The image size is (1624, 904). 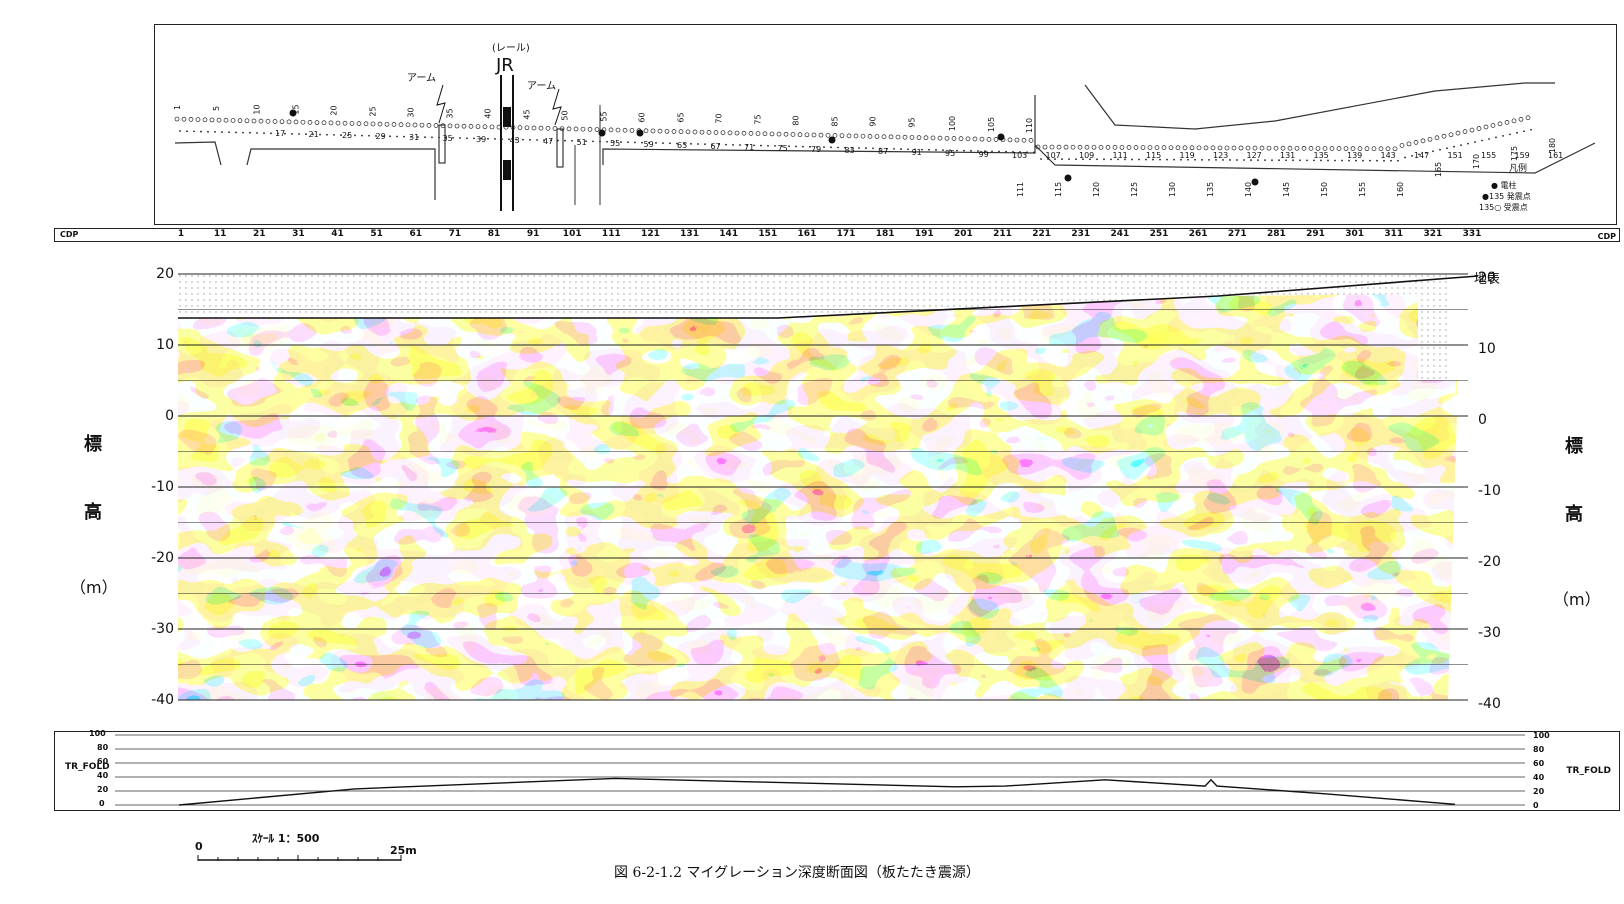 What do you see at coordinates (817, 791) in the screenshot?
I see `fold-curve` at bounding box center [817, 791].